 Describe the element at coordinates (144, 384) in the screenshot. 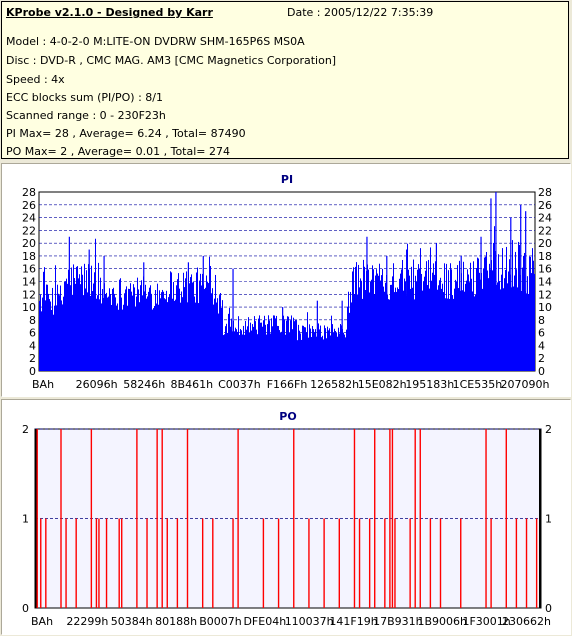

I see `pi-x-tick: 58246h` at that location.